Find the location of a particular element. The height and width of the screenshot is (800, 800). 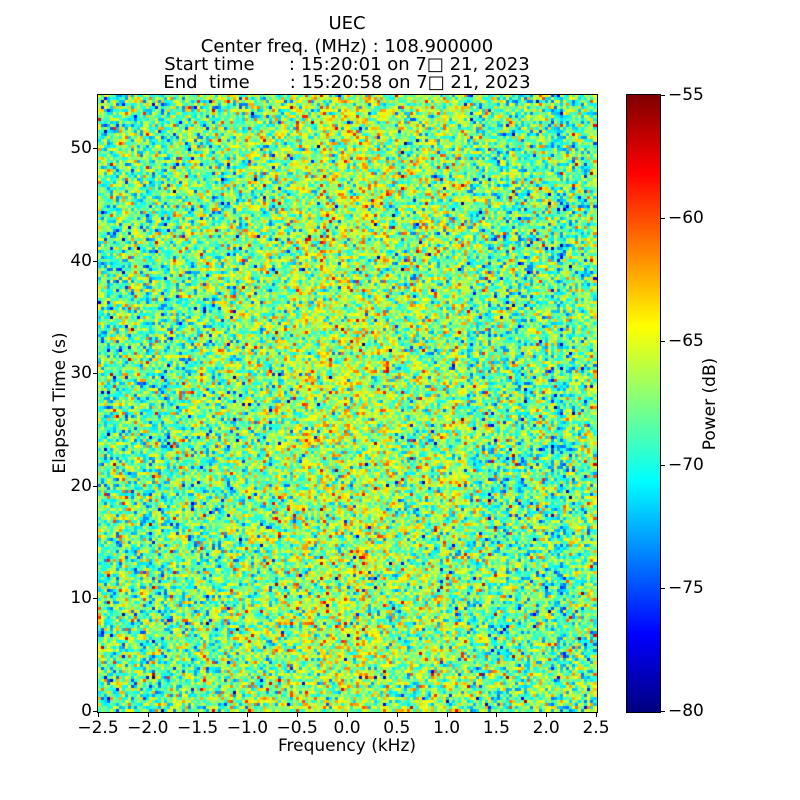

y-tick-label: 40 is located at coordinates (81, 260).